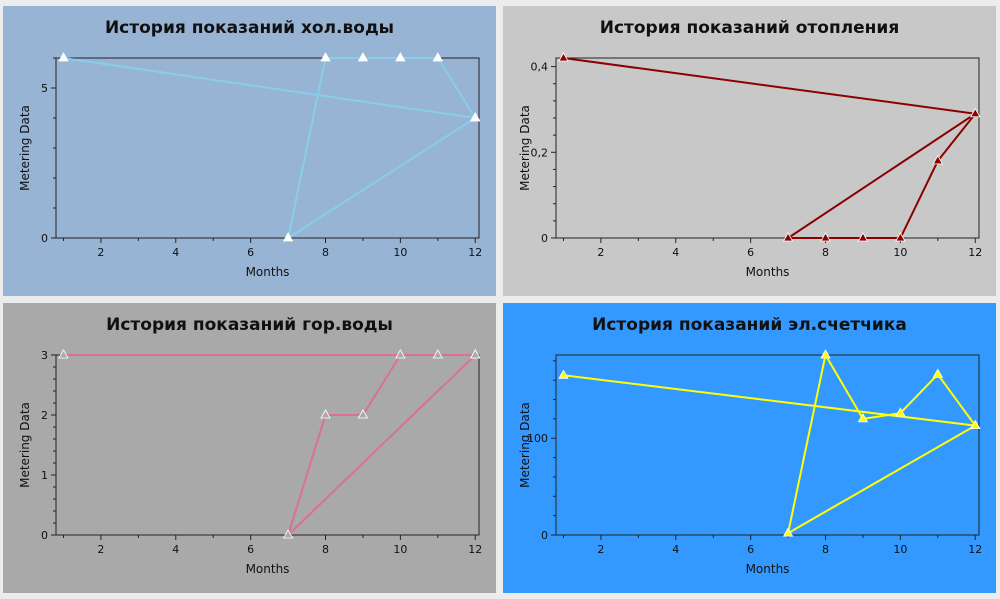  Describe the element at coordinates (249, 28) in the screenshot. I see `chart-title: История показаний хол.воды` at that location.